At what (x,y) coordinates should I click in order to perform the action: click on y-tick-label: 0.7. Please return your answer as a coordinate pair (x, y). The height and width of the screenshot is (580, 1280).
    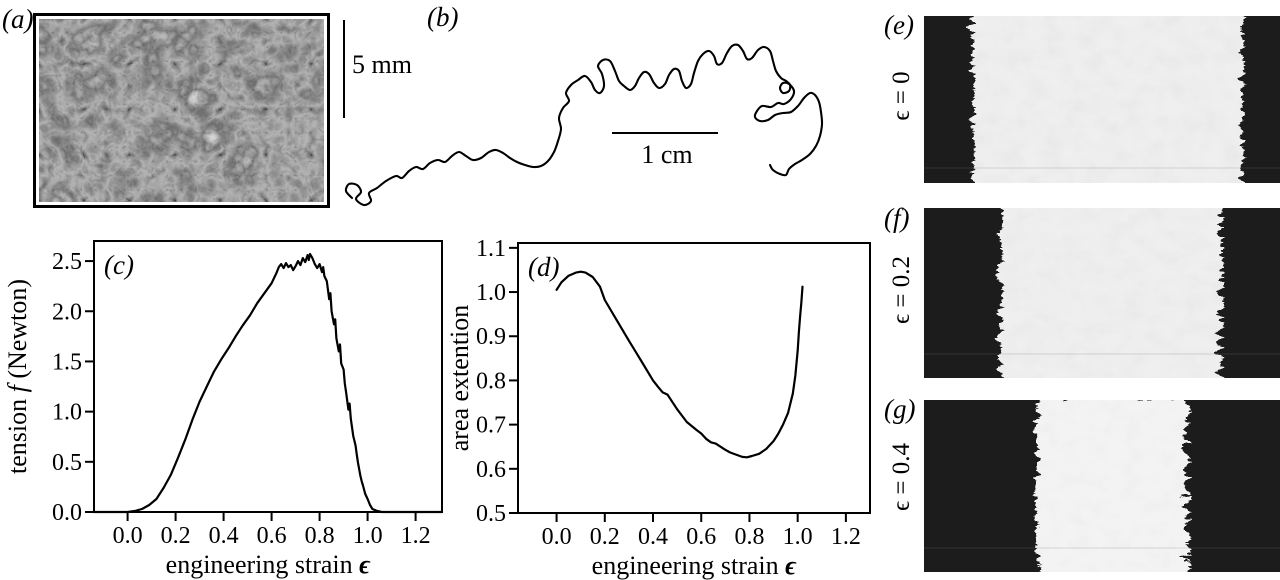
    Looking at the image, I should click on (491, 426).